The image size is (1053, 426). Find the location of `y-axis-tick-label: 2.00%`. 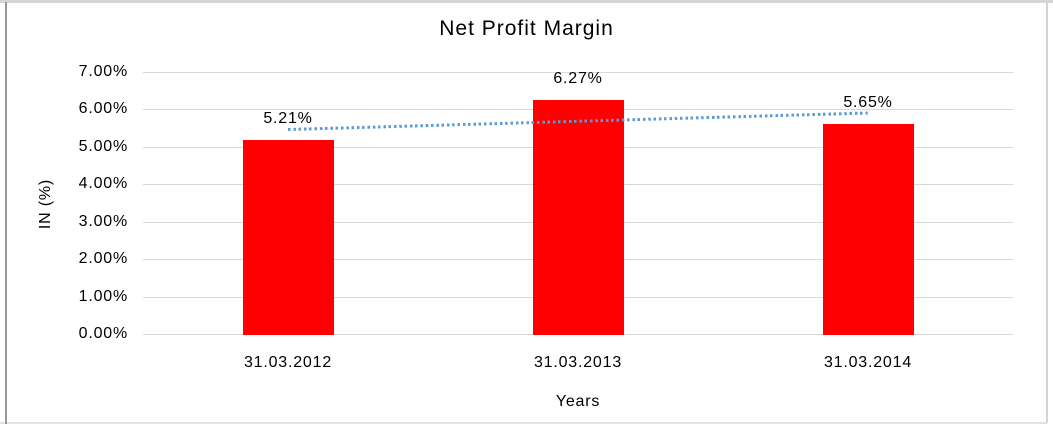

y-axis-tick-label: 2.00% is located at coordinates (103, 259).